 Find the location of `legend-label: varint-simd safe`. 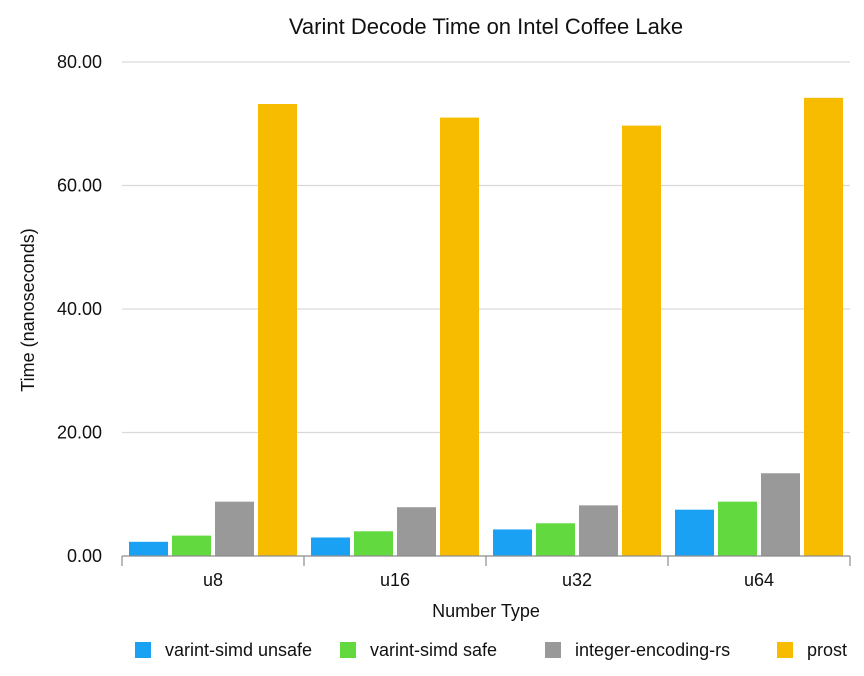

legend-label: varint-simd safe is located at coordinates (433, 650).